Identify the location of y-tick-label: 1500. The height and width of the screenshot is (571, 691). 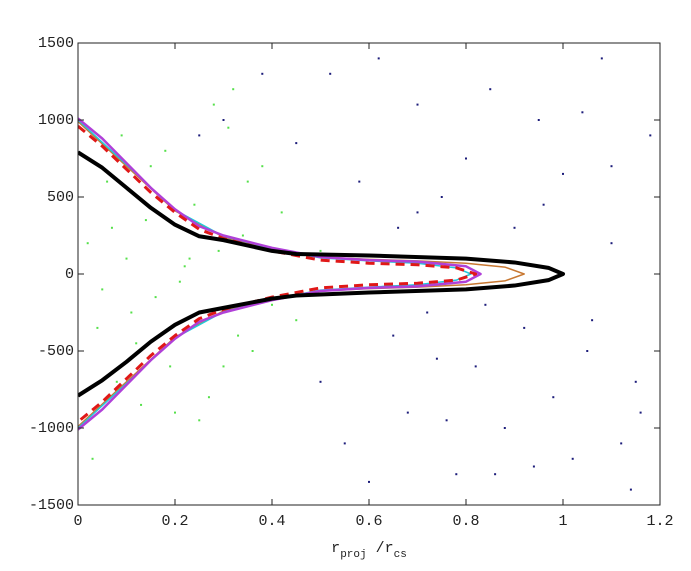
(56, 43).